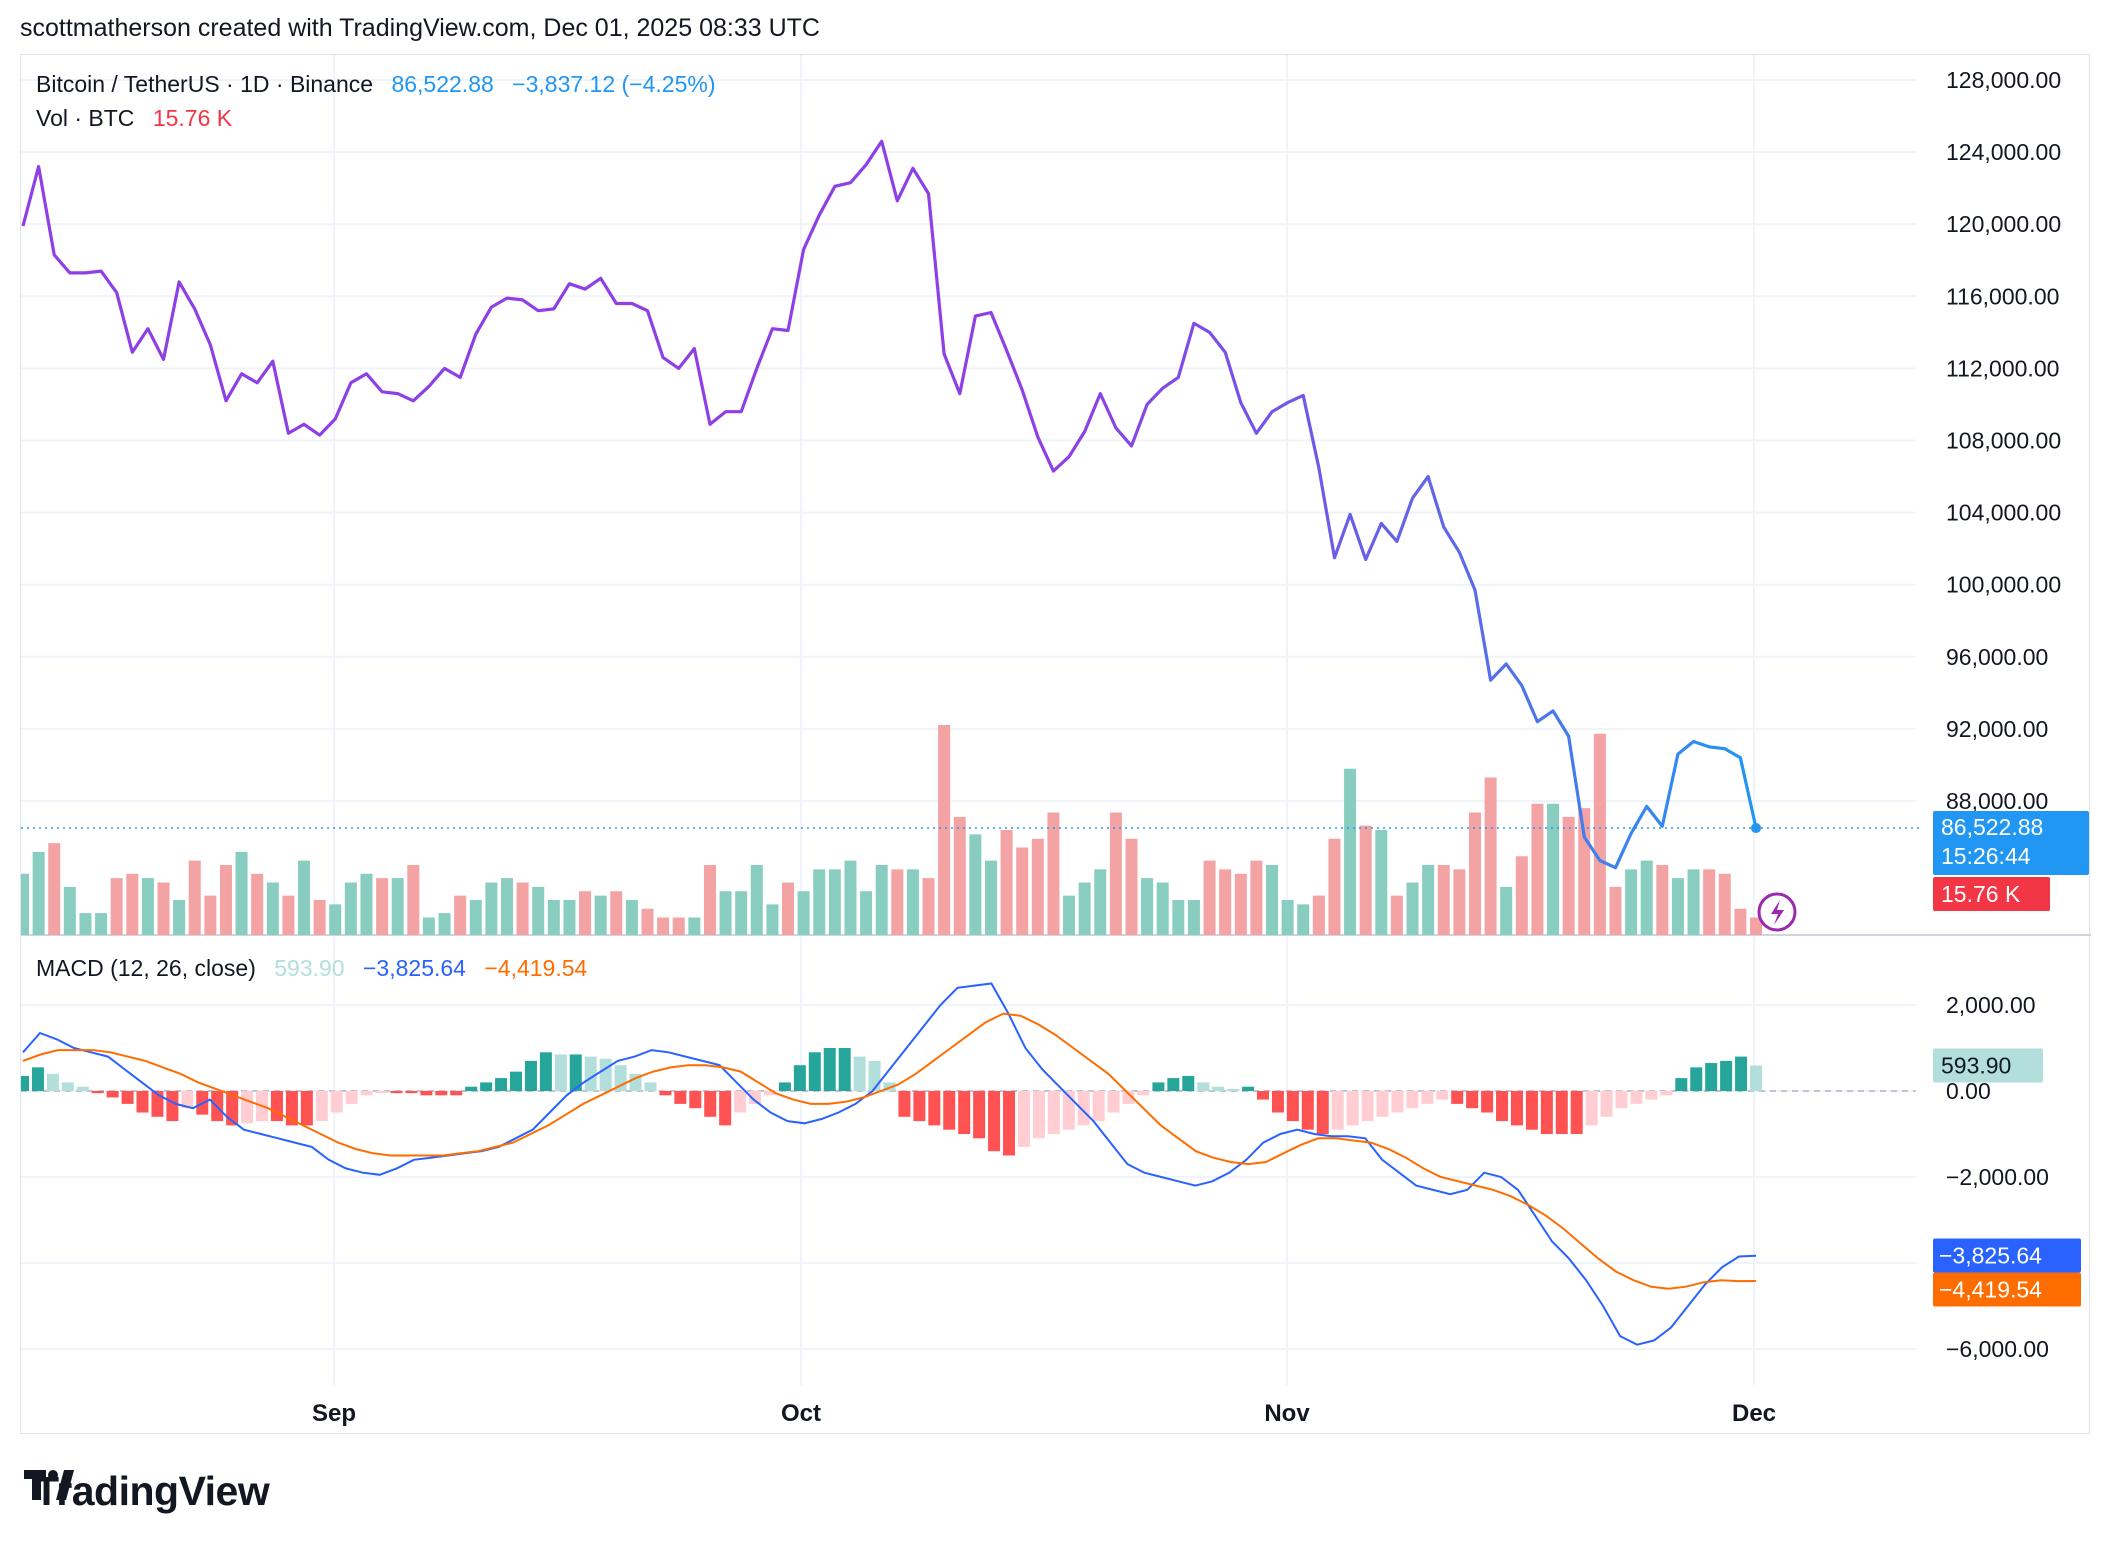 The image size is (2108, 1552). I want to click on tradingview-logo-icon, so click(49, 1485).